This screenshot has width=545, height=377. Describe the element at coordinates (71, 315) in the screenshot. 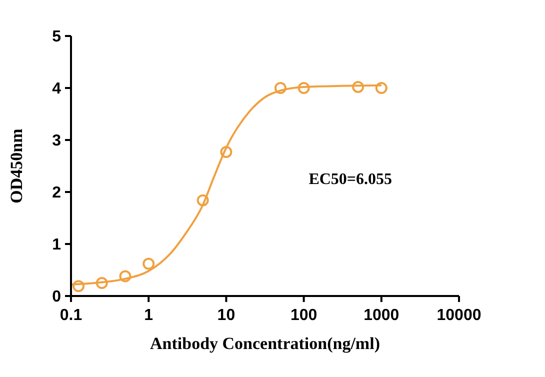

I see `x-tick-label: 0.1` at that location.